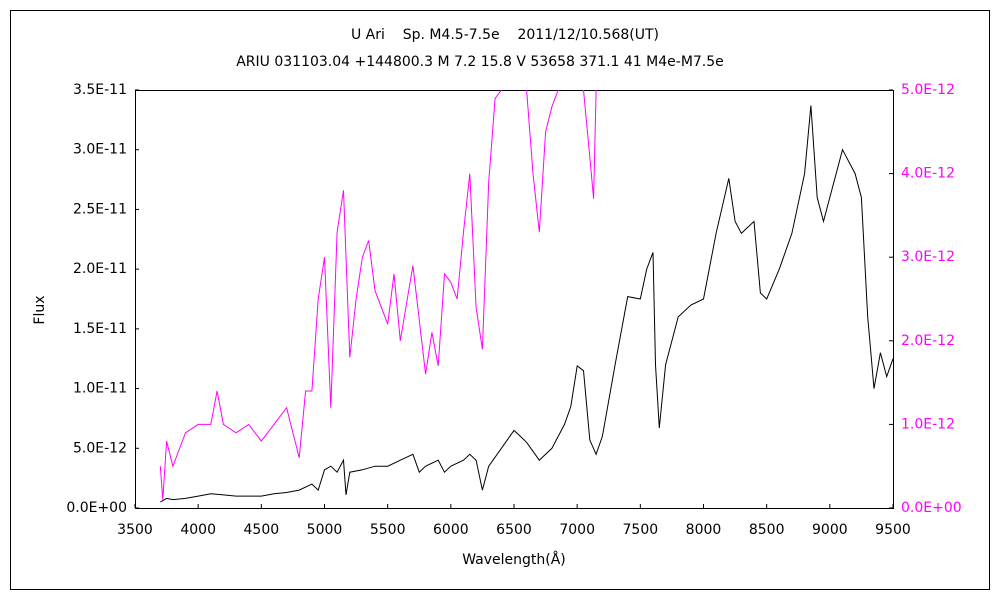  I want to click on y-tick-label: 2.5E-11, so click(100, 209).